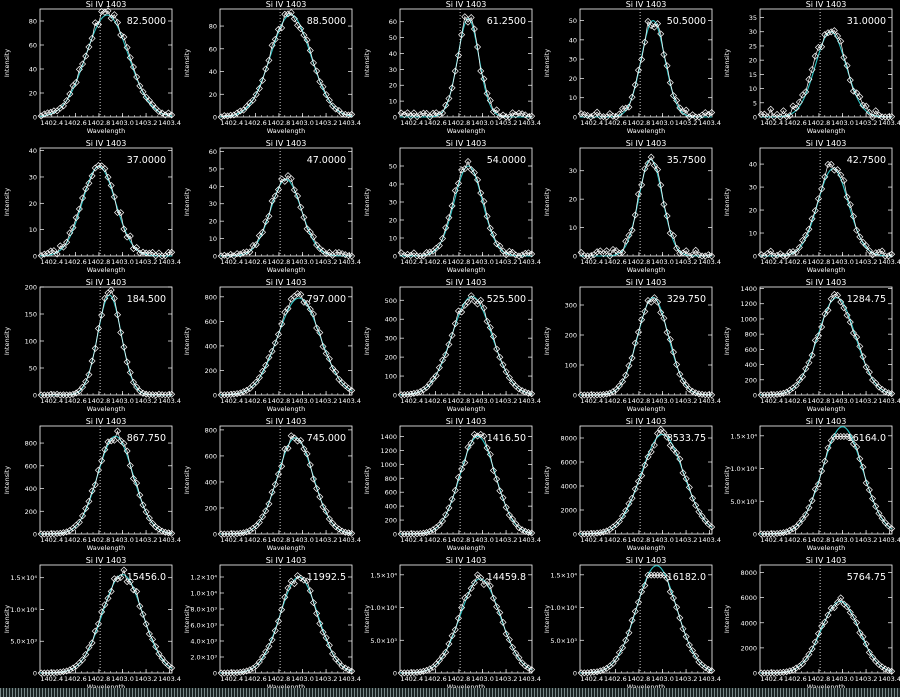 The width and height of the screenshot is (900, 697). I want to click on y-tick-label: 500, so click(391, 301).